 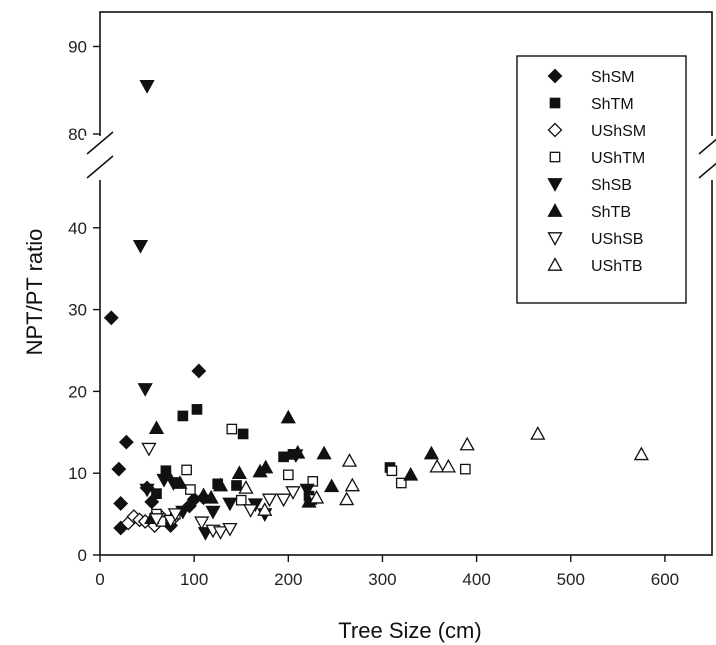 What do you see at coordinates (82, 555) in the screenshot?
I see `y-tick-label-0: 0` at bounding box center [82, 555].